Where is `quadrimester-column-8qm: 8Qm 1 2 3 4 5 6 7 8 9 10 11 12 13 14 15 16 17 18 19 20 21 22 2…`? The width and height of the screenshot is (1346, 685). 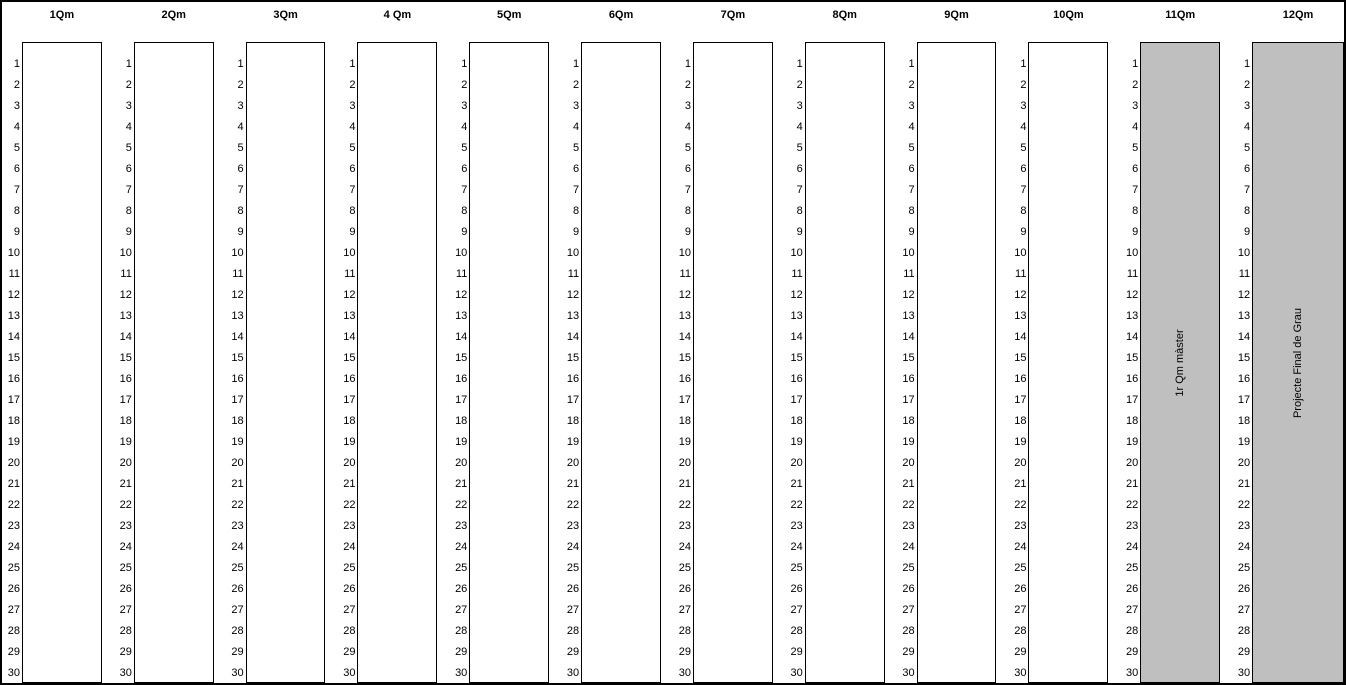
quadrimester-column-8qm: 8Qm 1 2 3 4 5 6 7 8 9 10 11 12 13 14 15 16 17 18 19 20 21 22 2… is located at coordinates (841, 342).